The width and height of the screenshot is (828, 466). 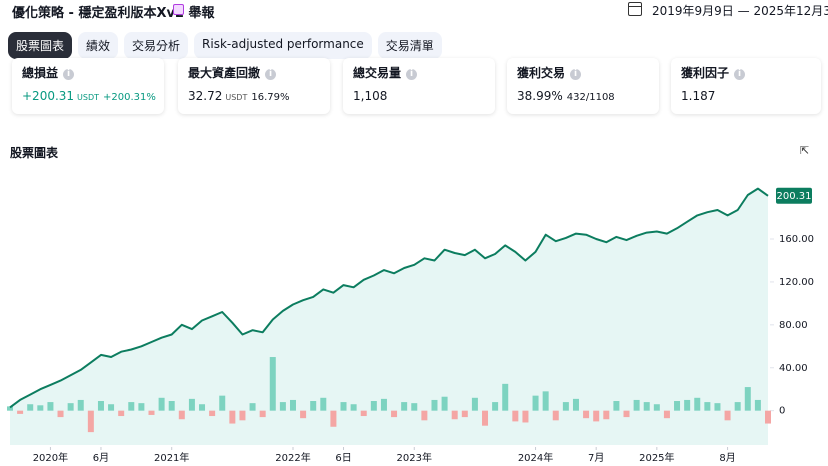 I want to click on metric-label: 總交易量, so click(x=377, y=73).